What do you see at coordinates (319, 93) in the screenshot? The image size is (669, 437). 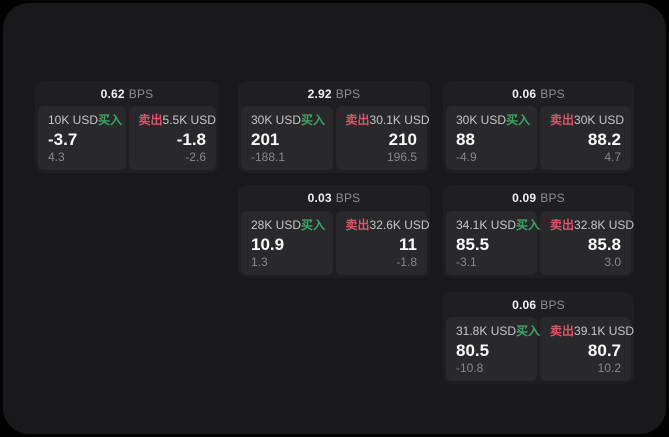 I see `bps-value: 2.92` at bounding box center [319, 93].